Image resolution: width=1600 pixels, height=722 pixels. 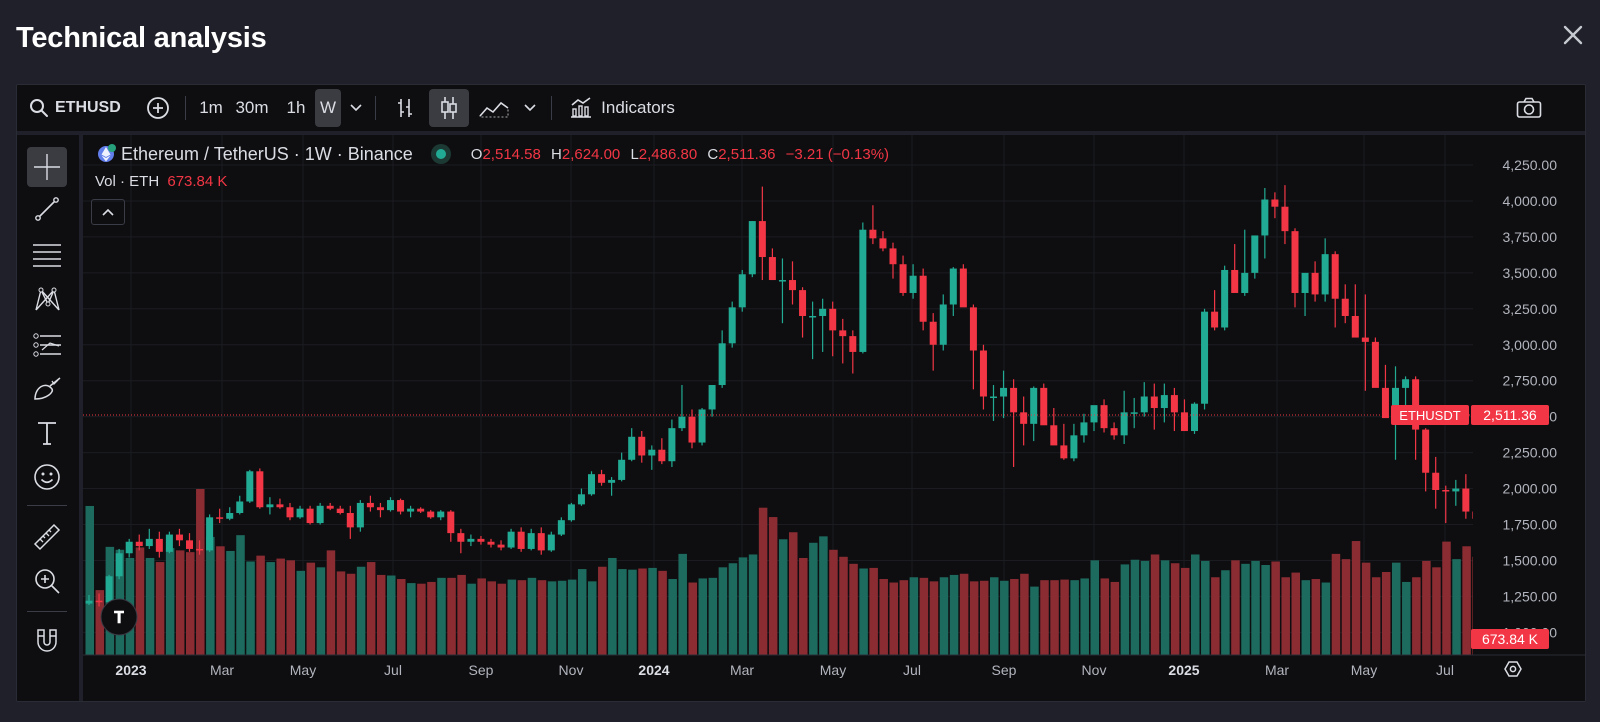 What do you see at coordinates (1513, 669) in the screenshot?
I see `settings-icon` at bounding box center [1513, 669].